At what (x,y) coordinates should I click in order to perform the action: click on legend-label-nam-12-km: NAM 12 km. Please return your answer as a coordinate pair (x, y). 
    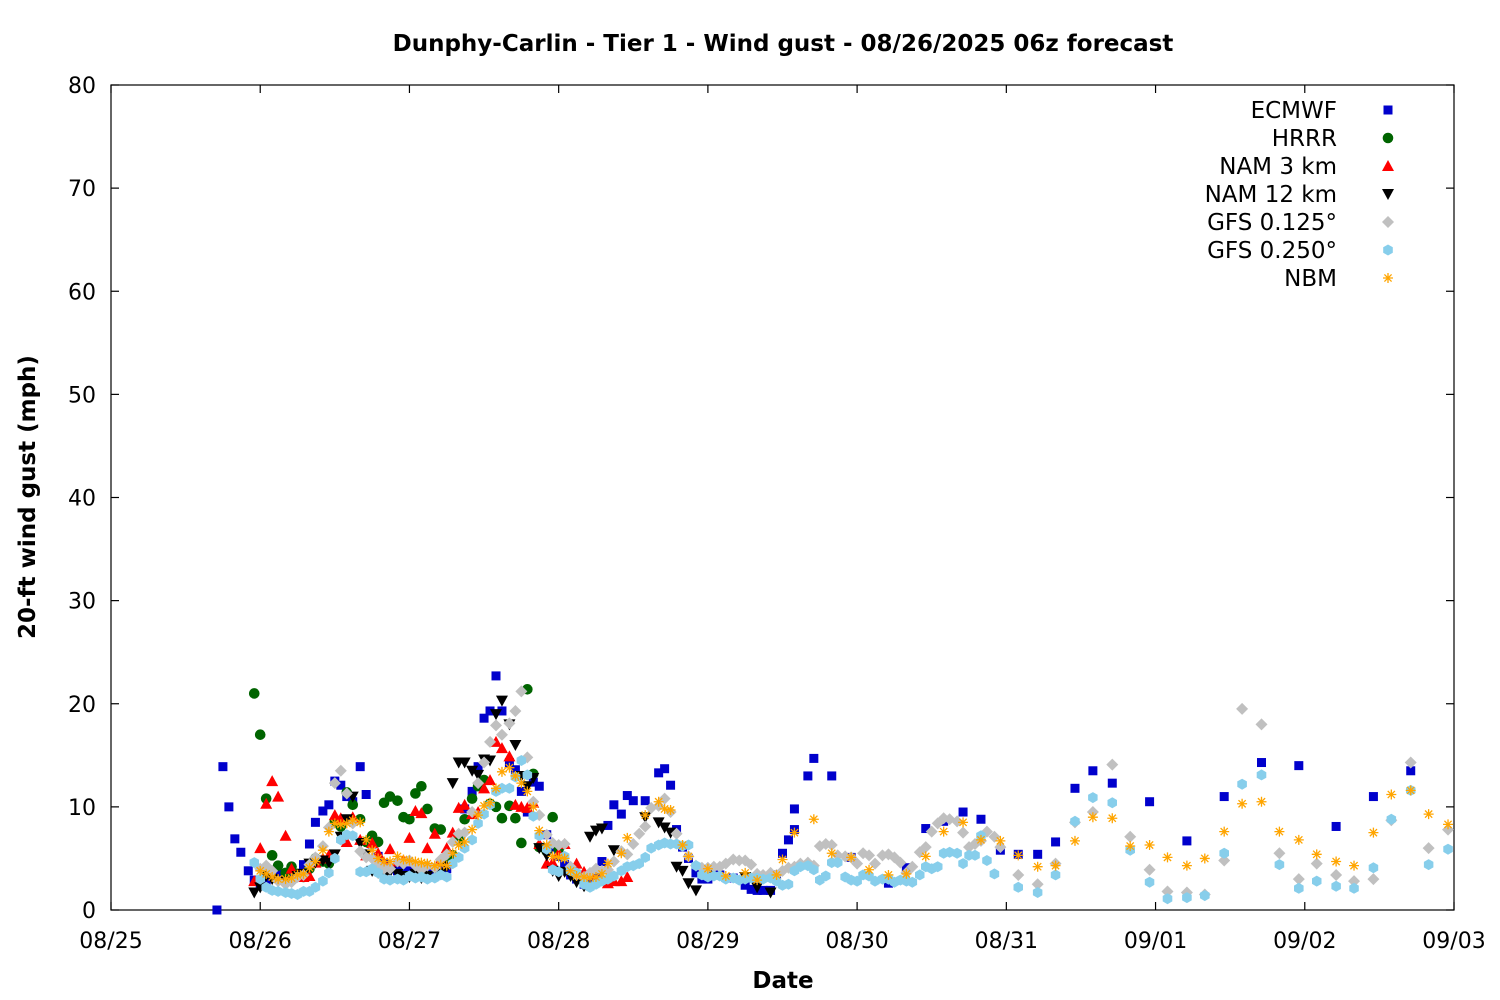
    Looking at the image, I should click on (1271, 195).